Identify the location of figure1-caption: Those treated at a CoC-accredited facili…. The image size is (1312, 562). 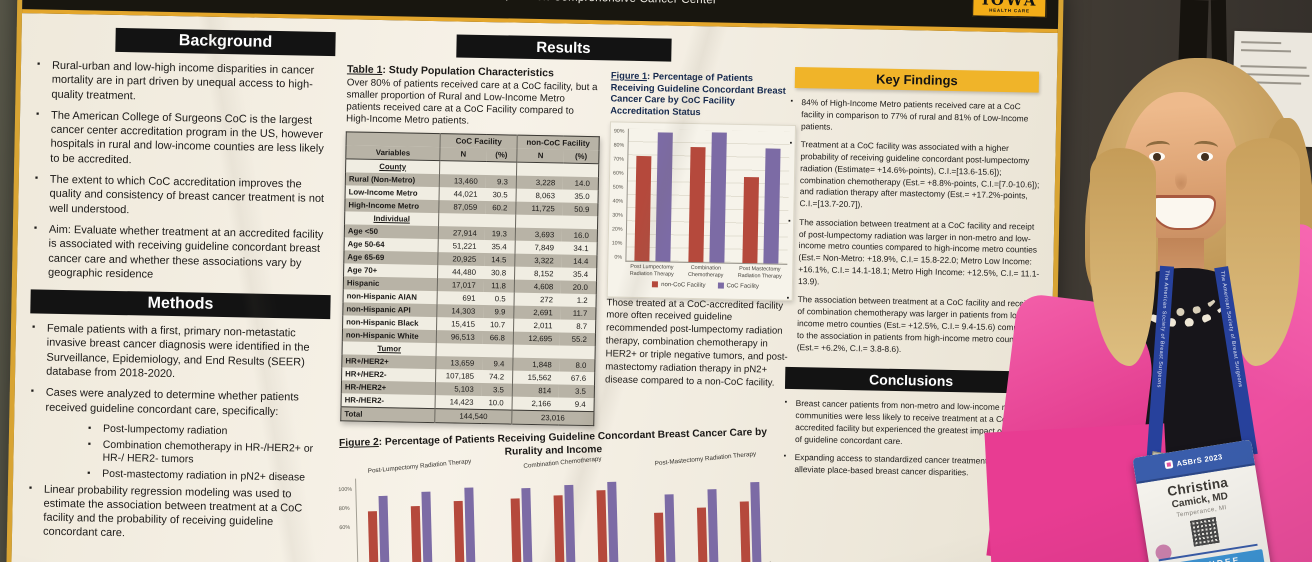
(696, 342).